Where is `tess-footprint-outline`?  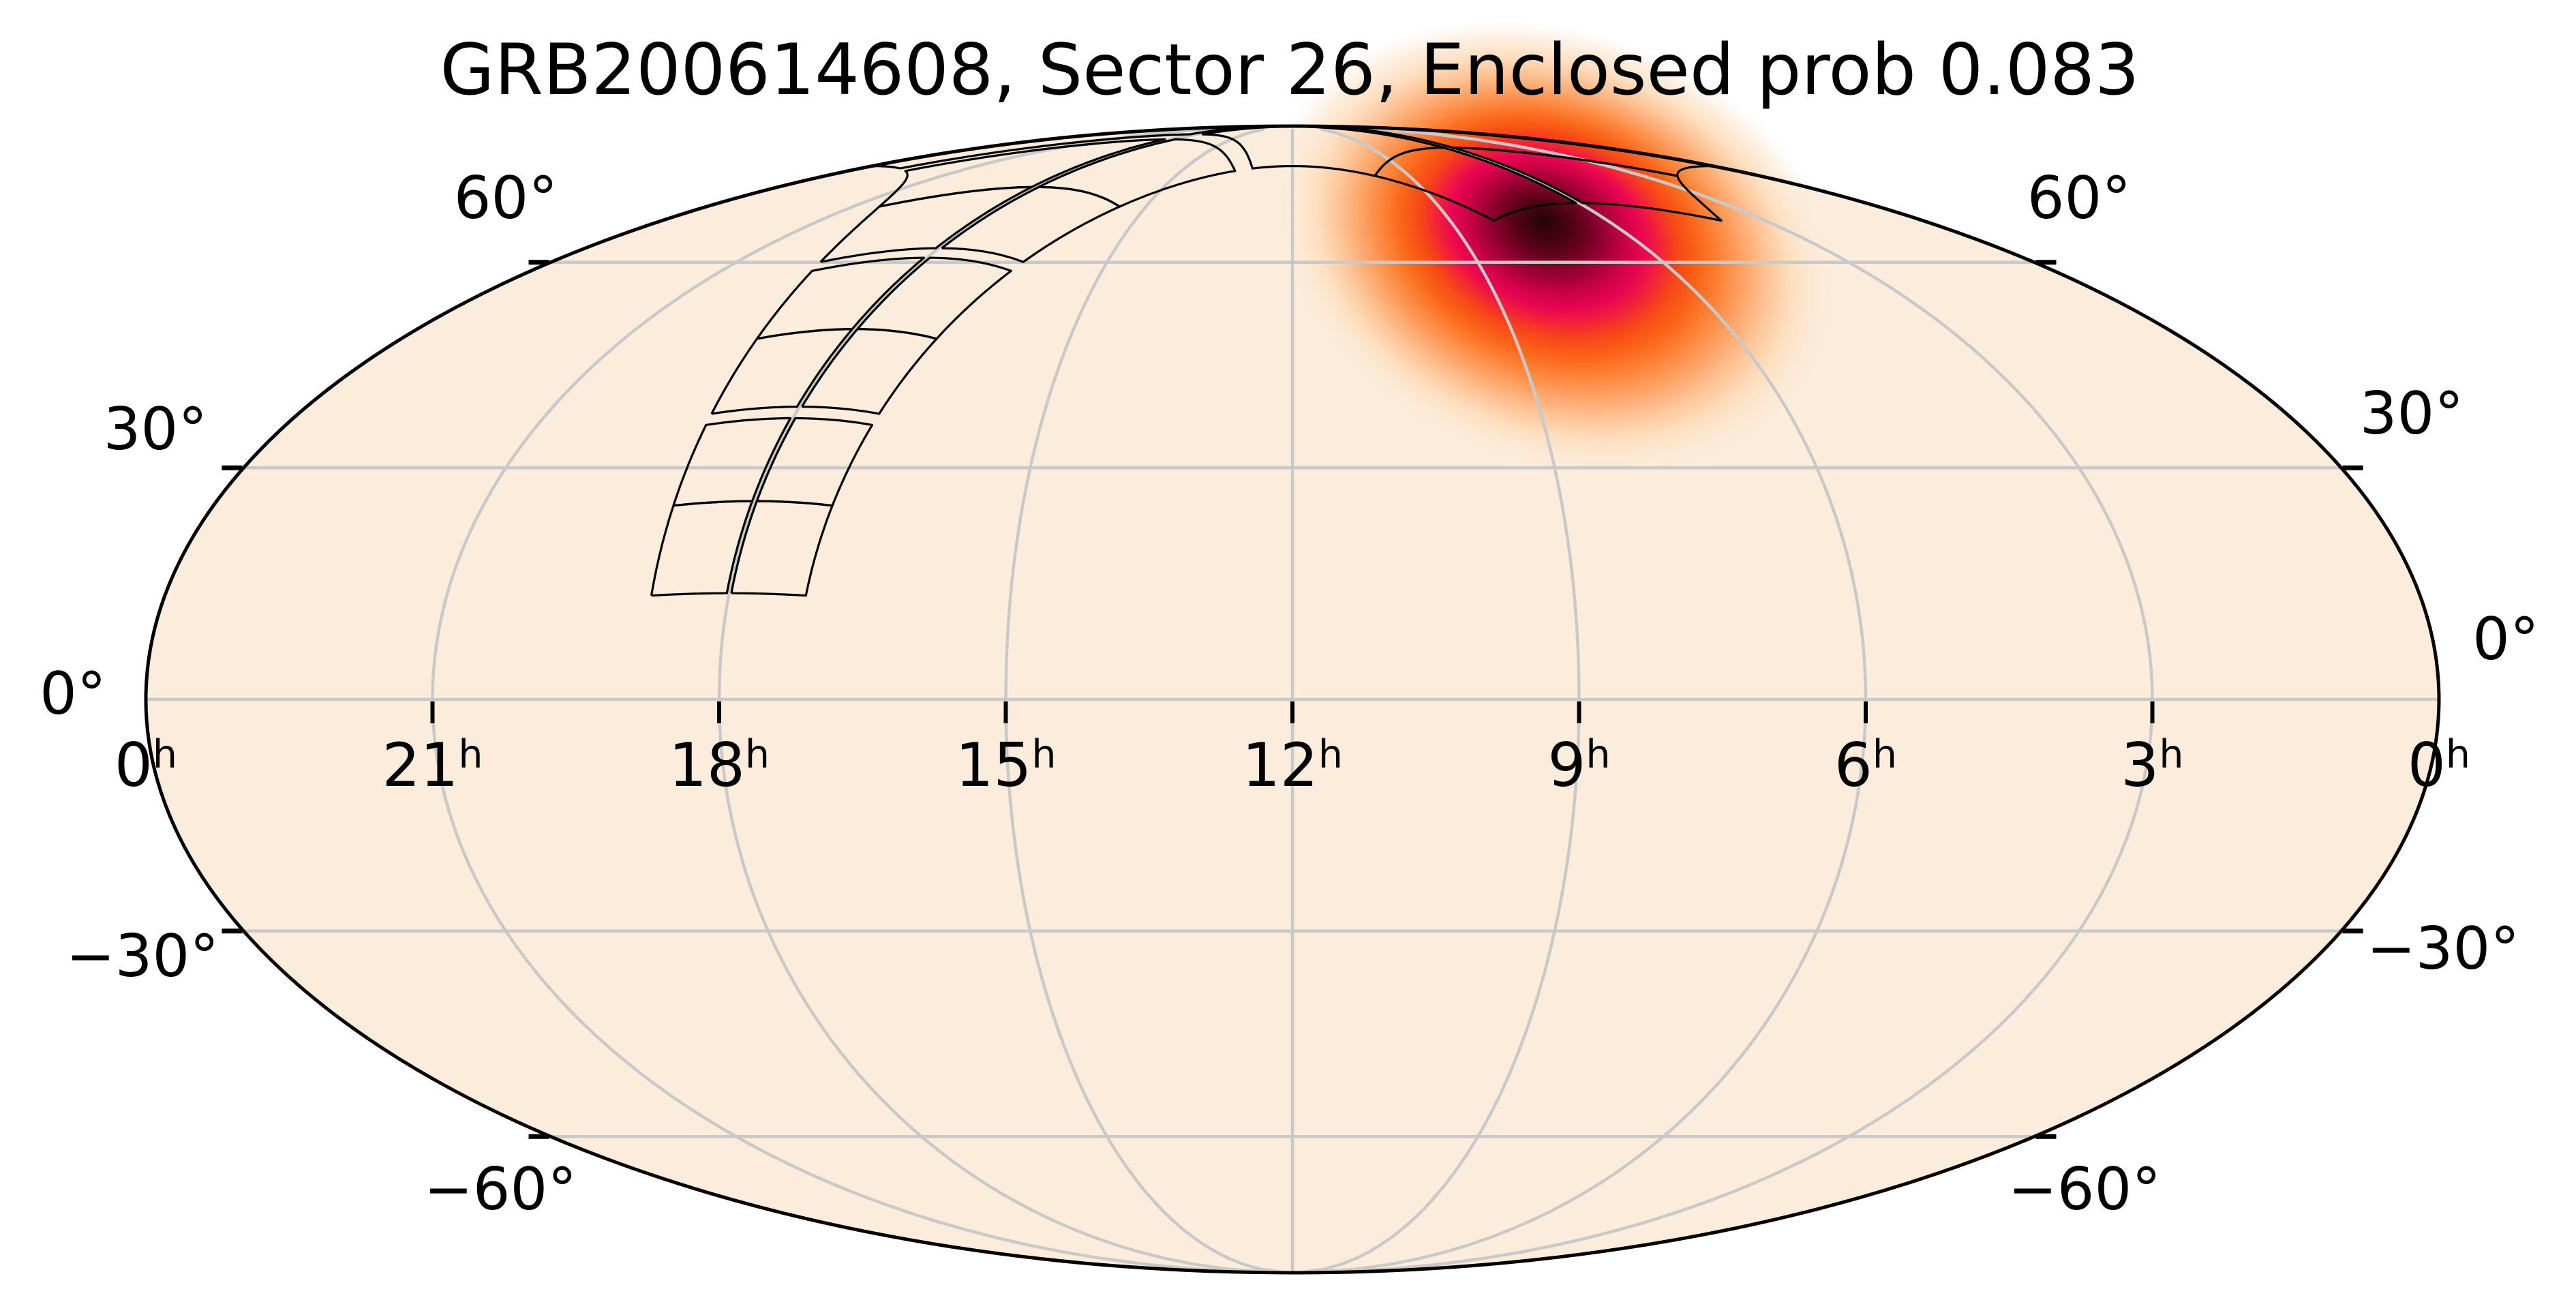
tess-footprint-outline is located at coordinates (1187, 361).